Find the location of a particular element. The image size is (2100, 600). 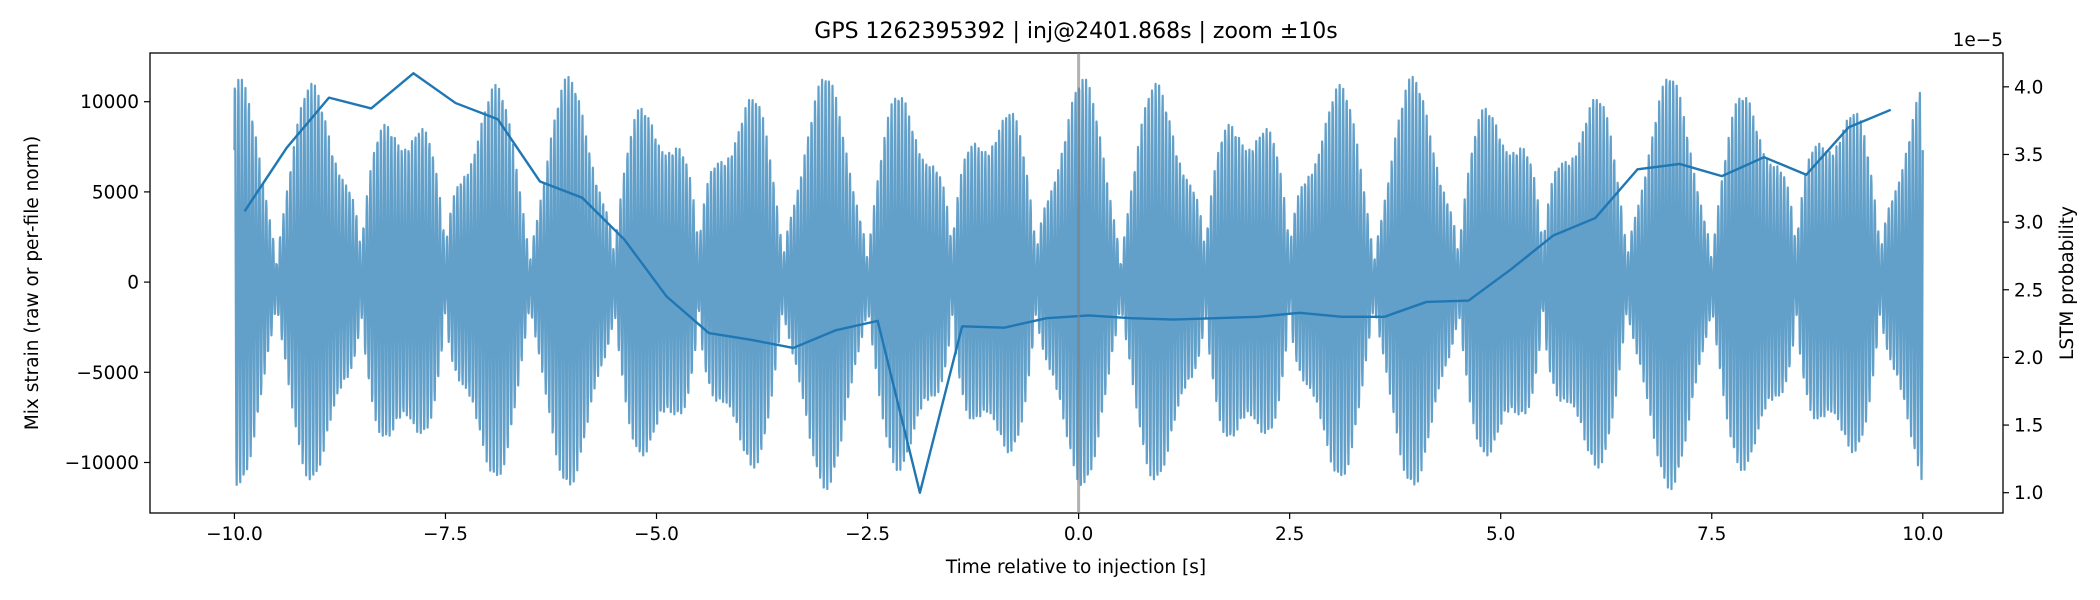

x-tick-label: −2.5 is located at coordinates (867, 534).